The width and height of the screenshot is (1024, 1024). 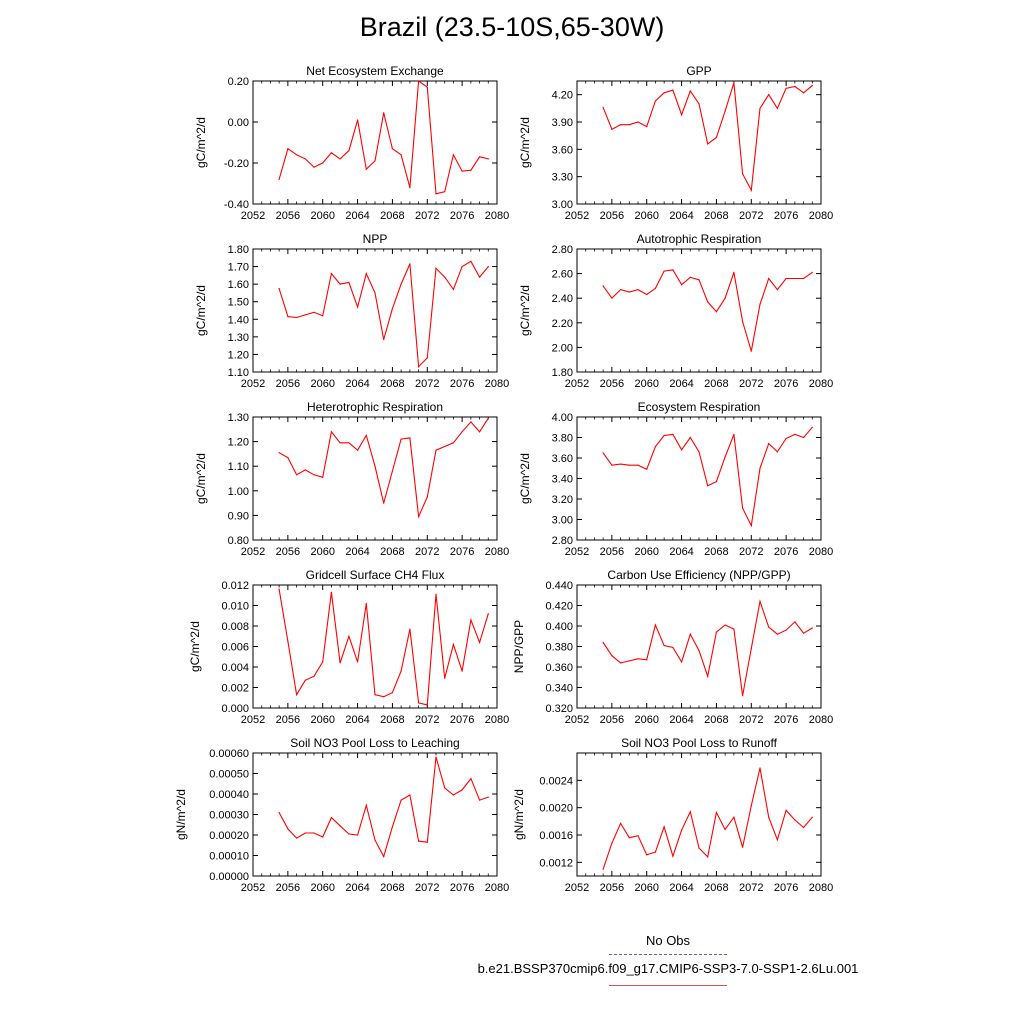 I want to click on y-tick-label: 0.0016, so click(x=556, y=836).